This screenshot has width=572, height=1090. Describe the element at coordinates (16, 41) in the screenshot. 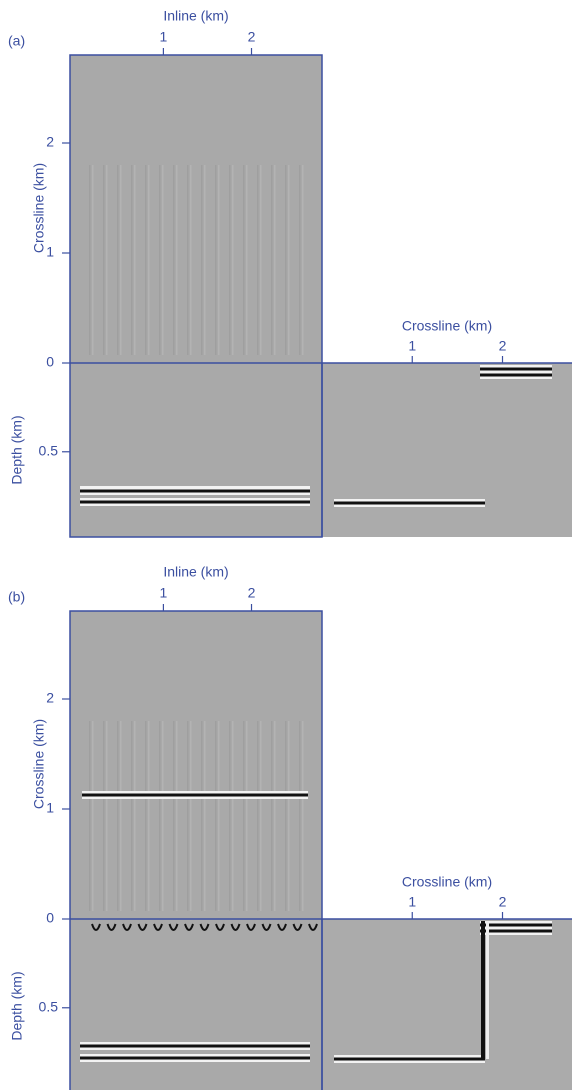

I see `panel-label: (a)` at that location.